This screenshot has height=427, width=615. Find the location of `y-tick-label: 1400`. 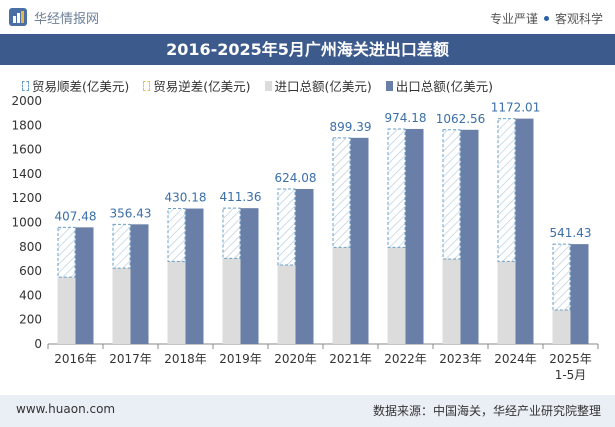

y-tick-label: 1400 is located at coordinates (26, 174).